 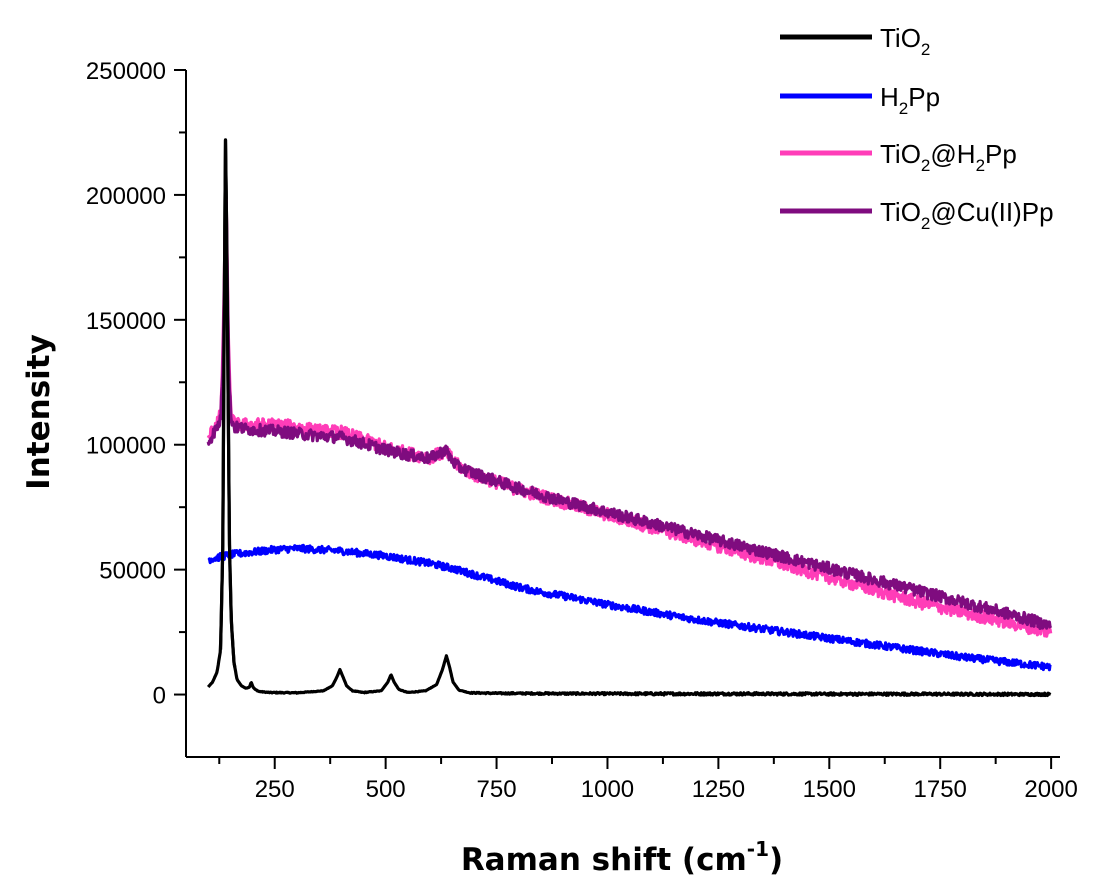 What do you see at coordinates (275, 789) in the screenshot?
I see `x-tick-label: 250` at bounding box center [275, 789].